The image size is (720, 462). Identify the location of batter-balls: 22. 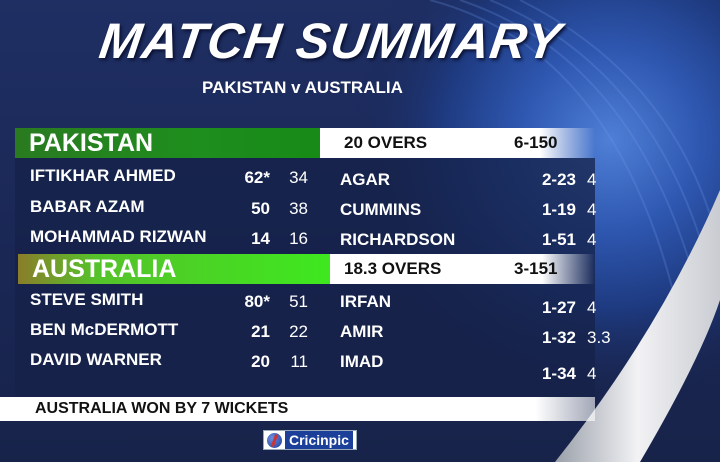
(298, 331).